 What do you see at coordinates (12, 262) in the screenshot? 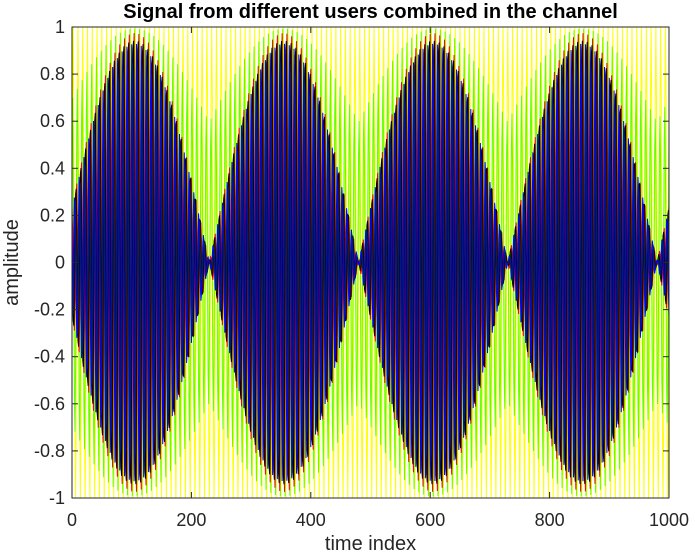
I see `y-axis-label: amplitude` at bounding box center [12, 262].